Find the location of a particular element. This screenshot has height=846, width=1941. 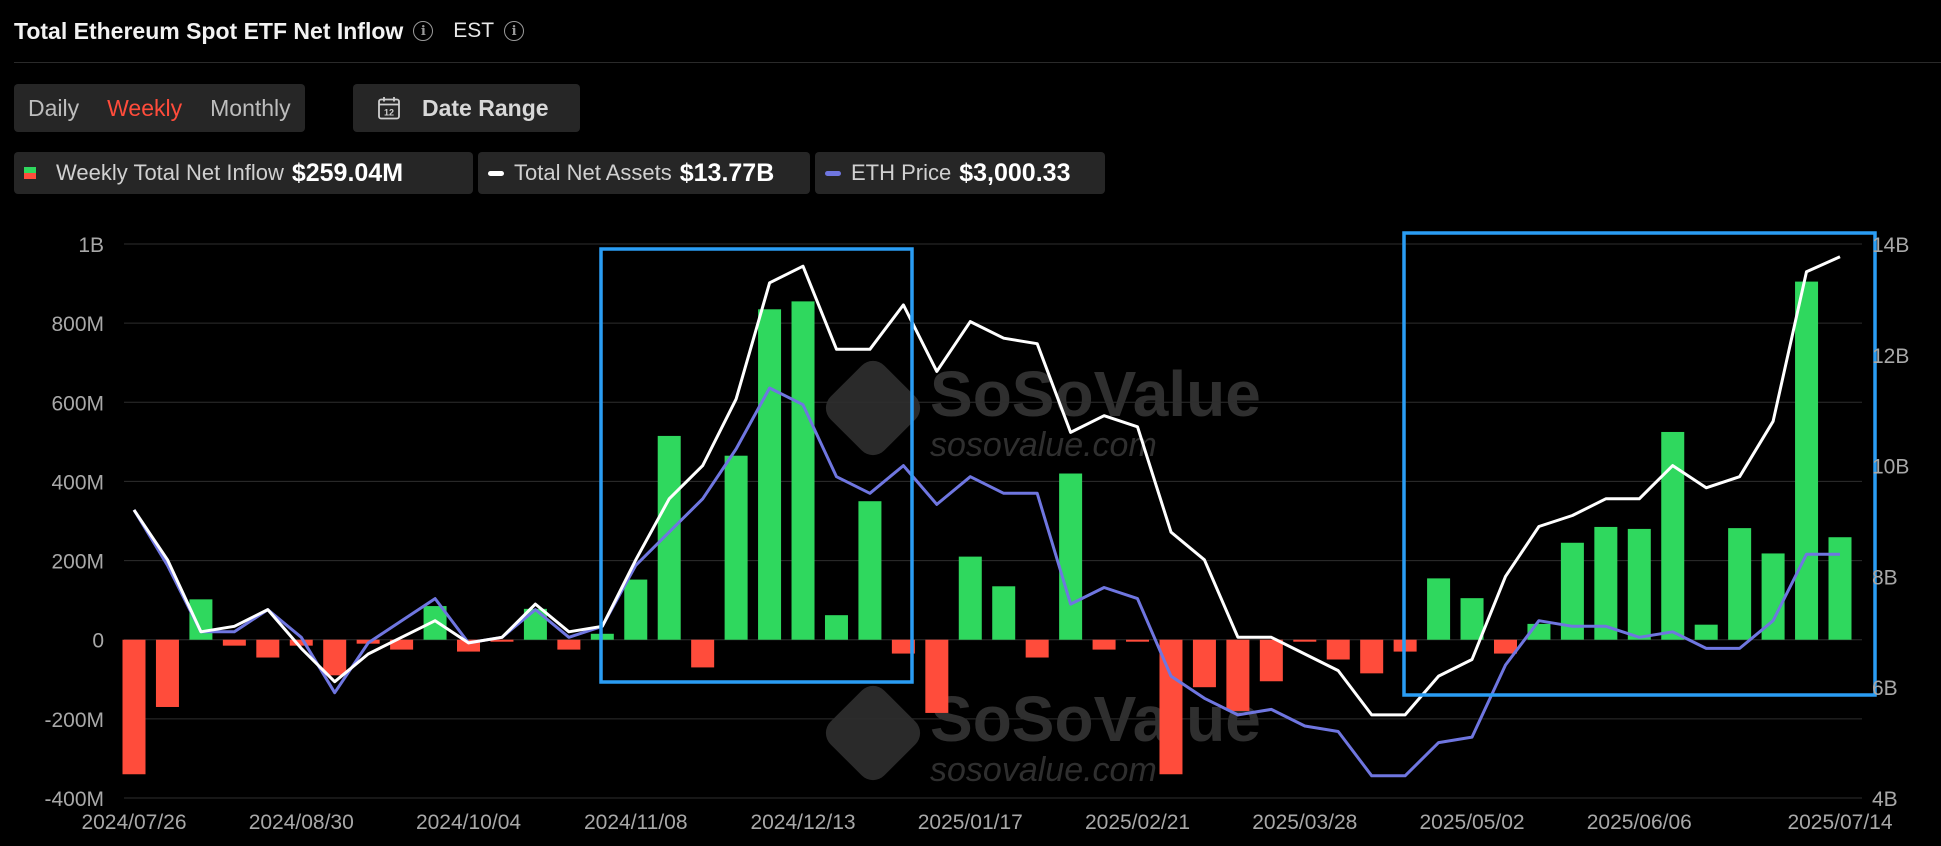

legend-weekly-inflow: Weekly Total Net Inflow $259.04M is located at coordinates (243, 173).